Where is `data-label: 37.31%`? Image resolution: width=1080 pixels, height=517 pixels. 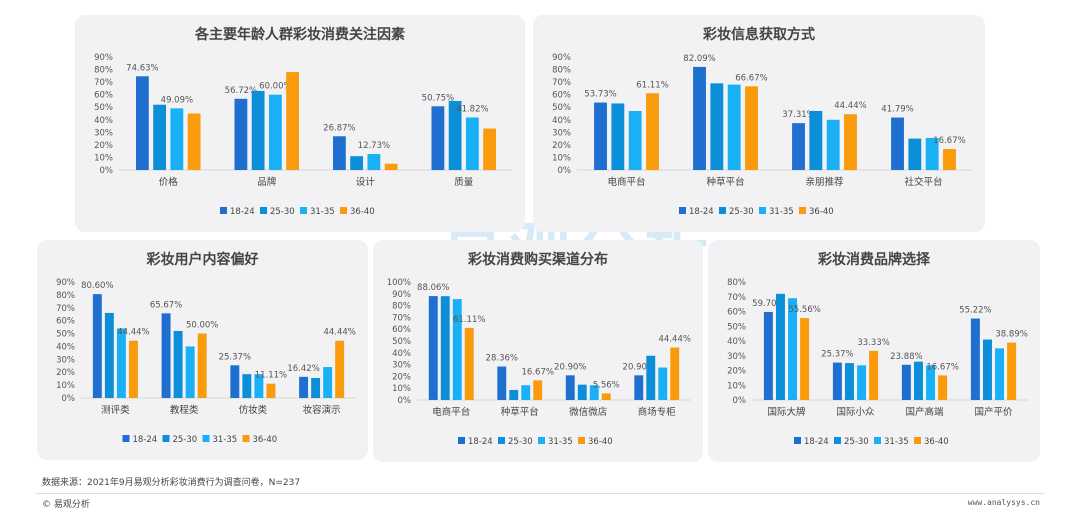
data-label: 37.31% is located at coordinates (798, 115).